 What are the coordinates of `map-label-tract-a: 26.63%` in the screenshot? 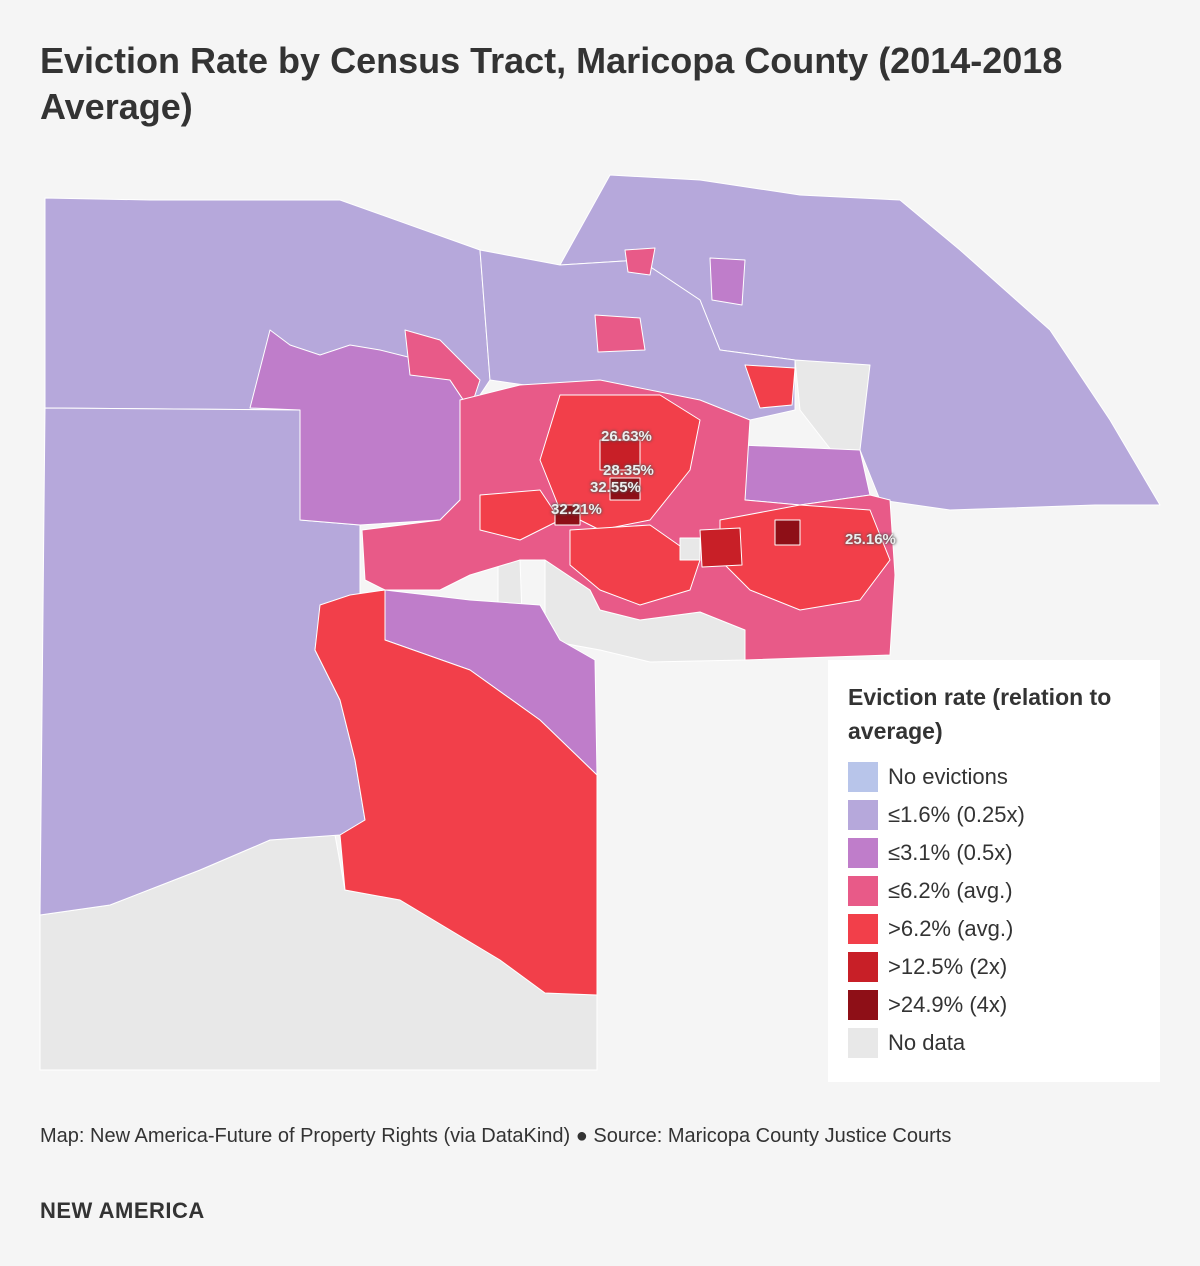 It's located at (626, 436).